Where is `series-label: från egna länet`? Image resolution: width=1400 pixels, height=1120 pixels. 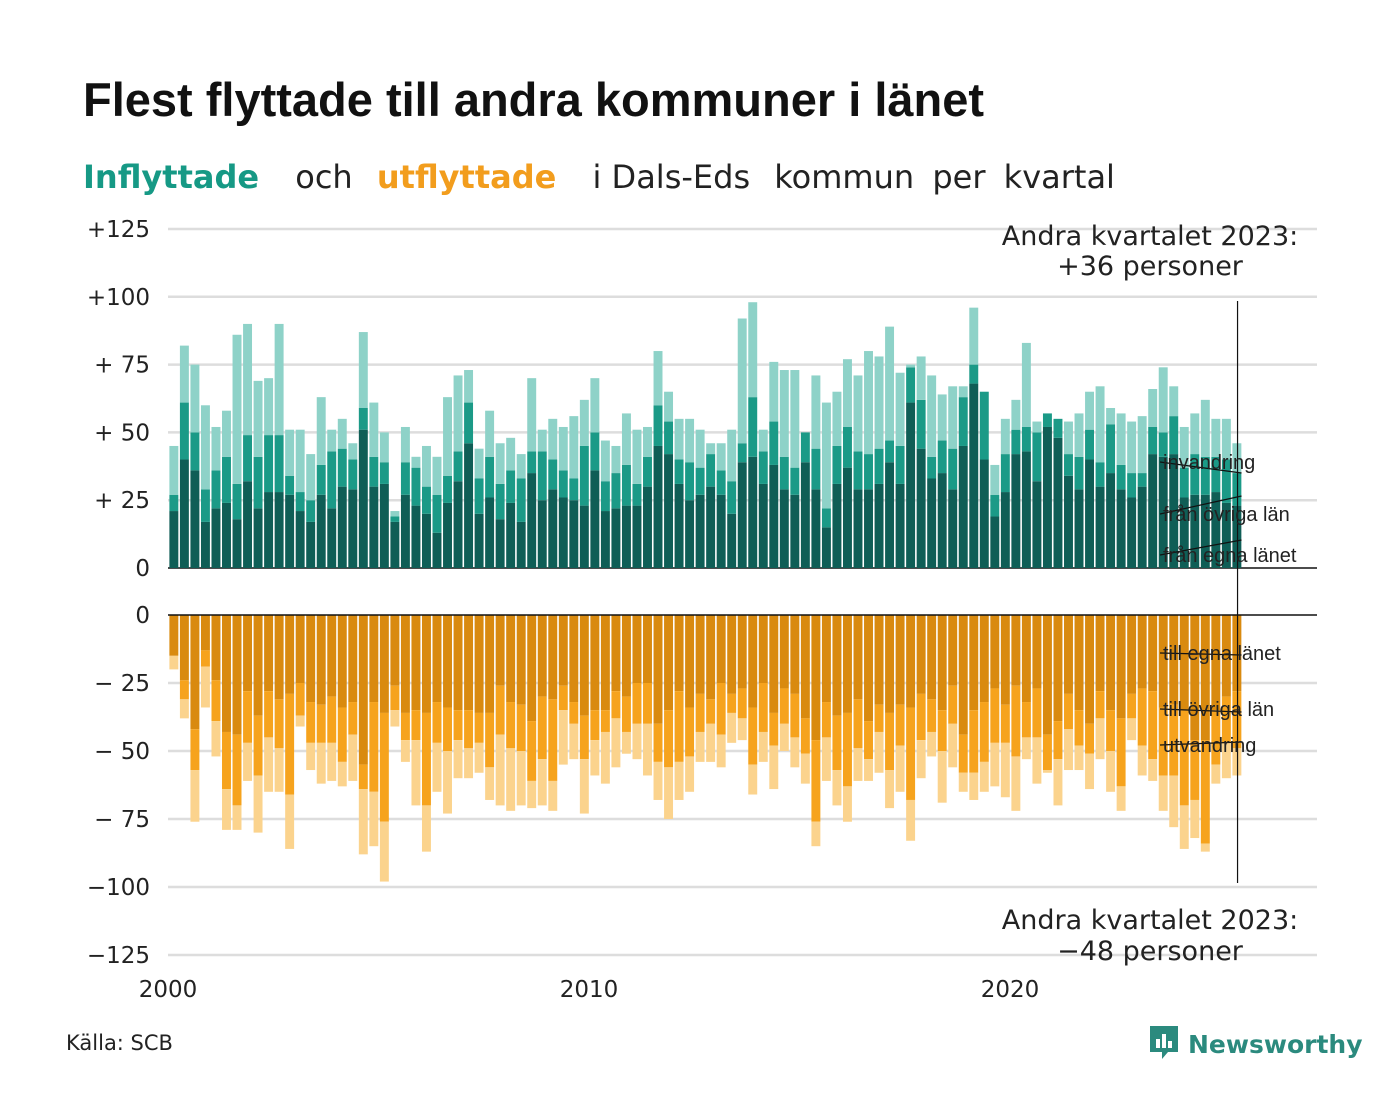 series-label: från egna länet is located at coordinates (1230, 556).